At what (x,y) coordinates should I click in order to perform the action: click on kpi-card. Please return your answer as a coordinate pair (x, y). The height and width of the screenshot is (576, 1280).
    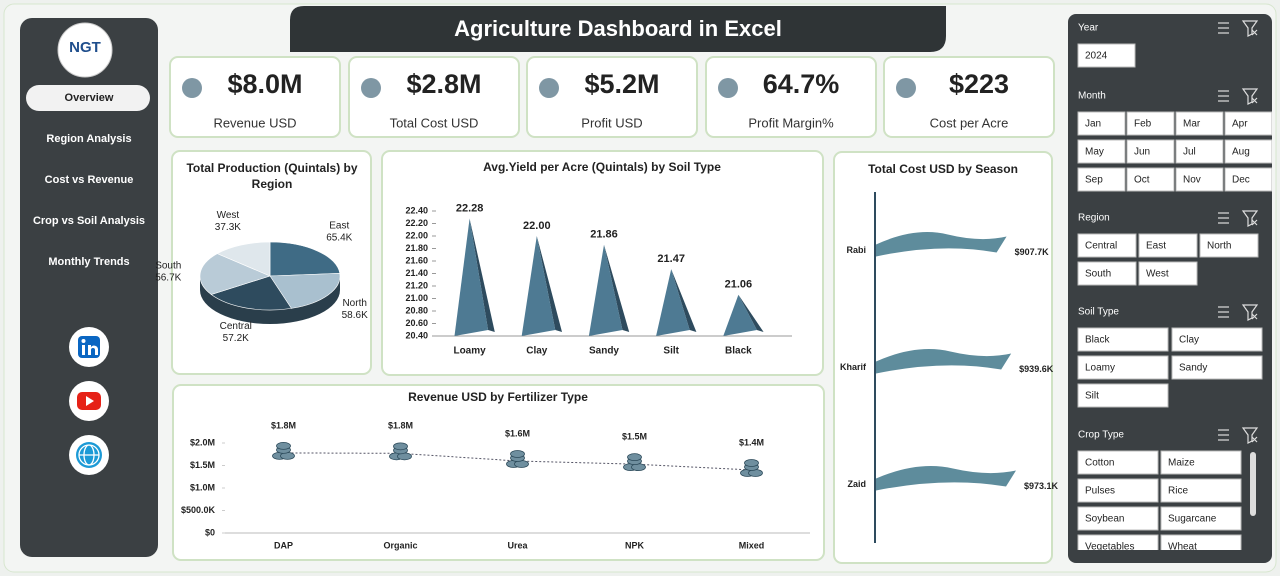
    Looking at the image, I should click on (791, 97).